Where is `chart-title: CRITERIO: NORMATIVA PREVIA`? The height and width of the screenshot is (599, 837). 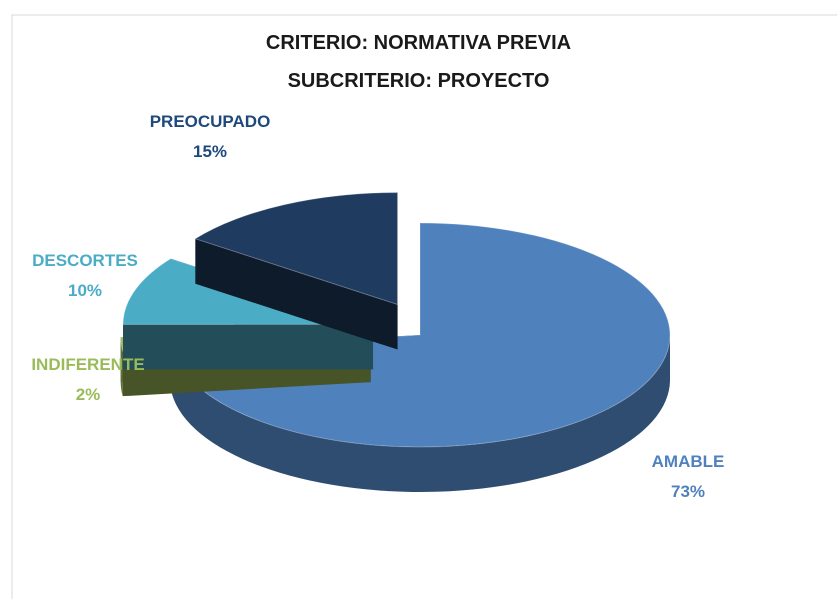 chart-title: CRITERIO: NORMATIVA PREVIA is located at coordinates (418, 43).